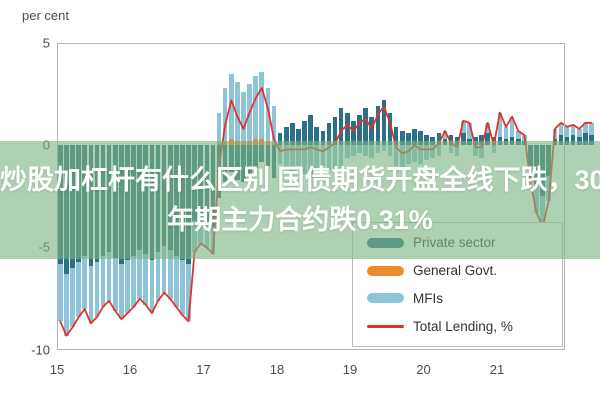  I want to click on legend-item-mfis: MFIs, so click(464, 298).